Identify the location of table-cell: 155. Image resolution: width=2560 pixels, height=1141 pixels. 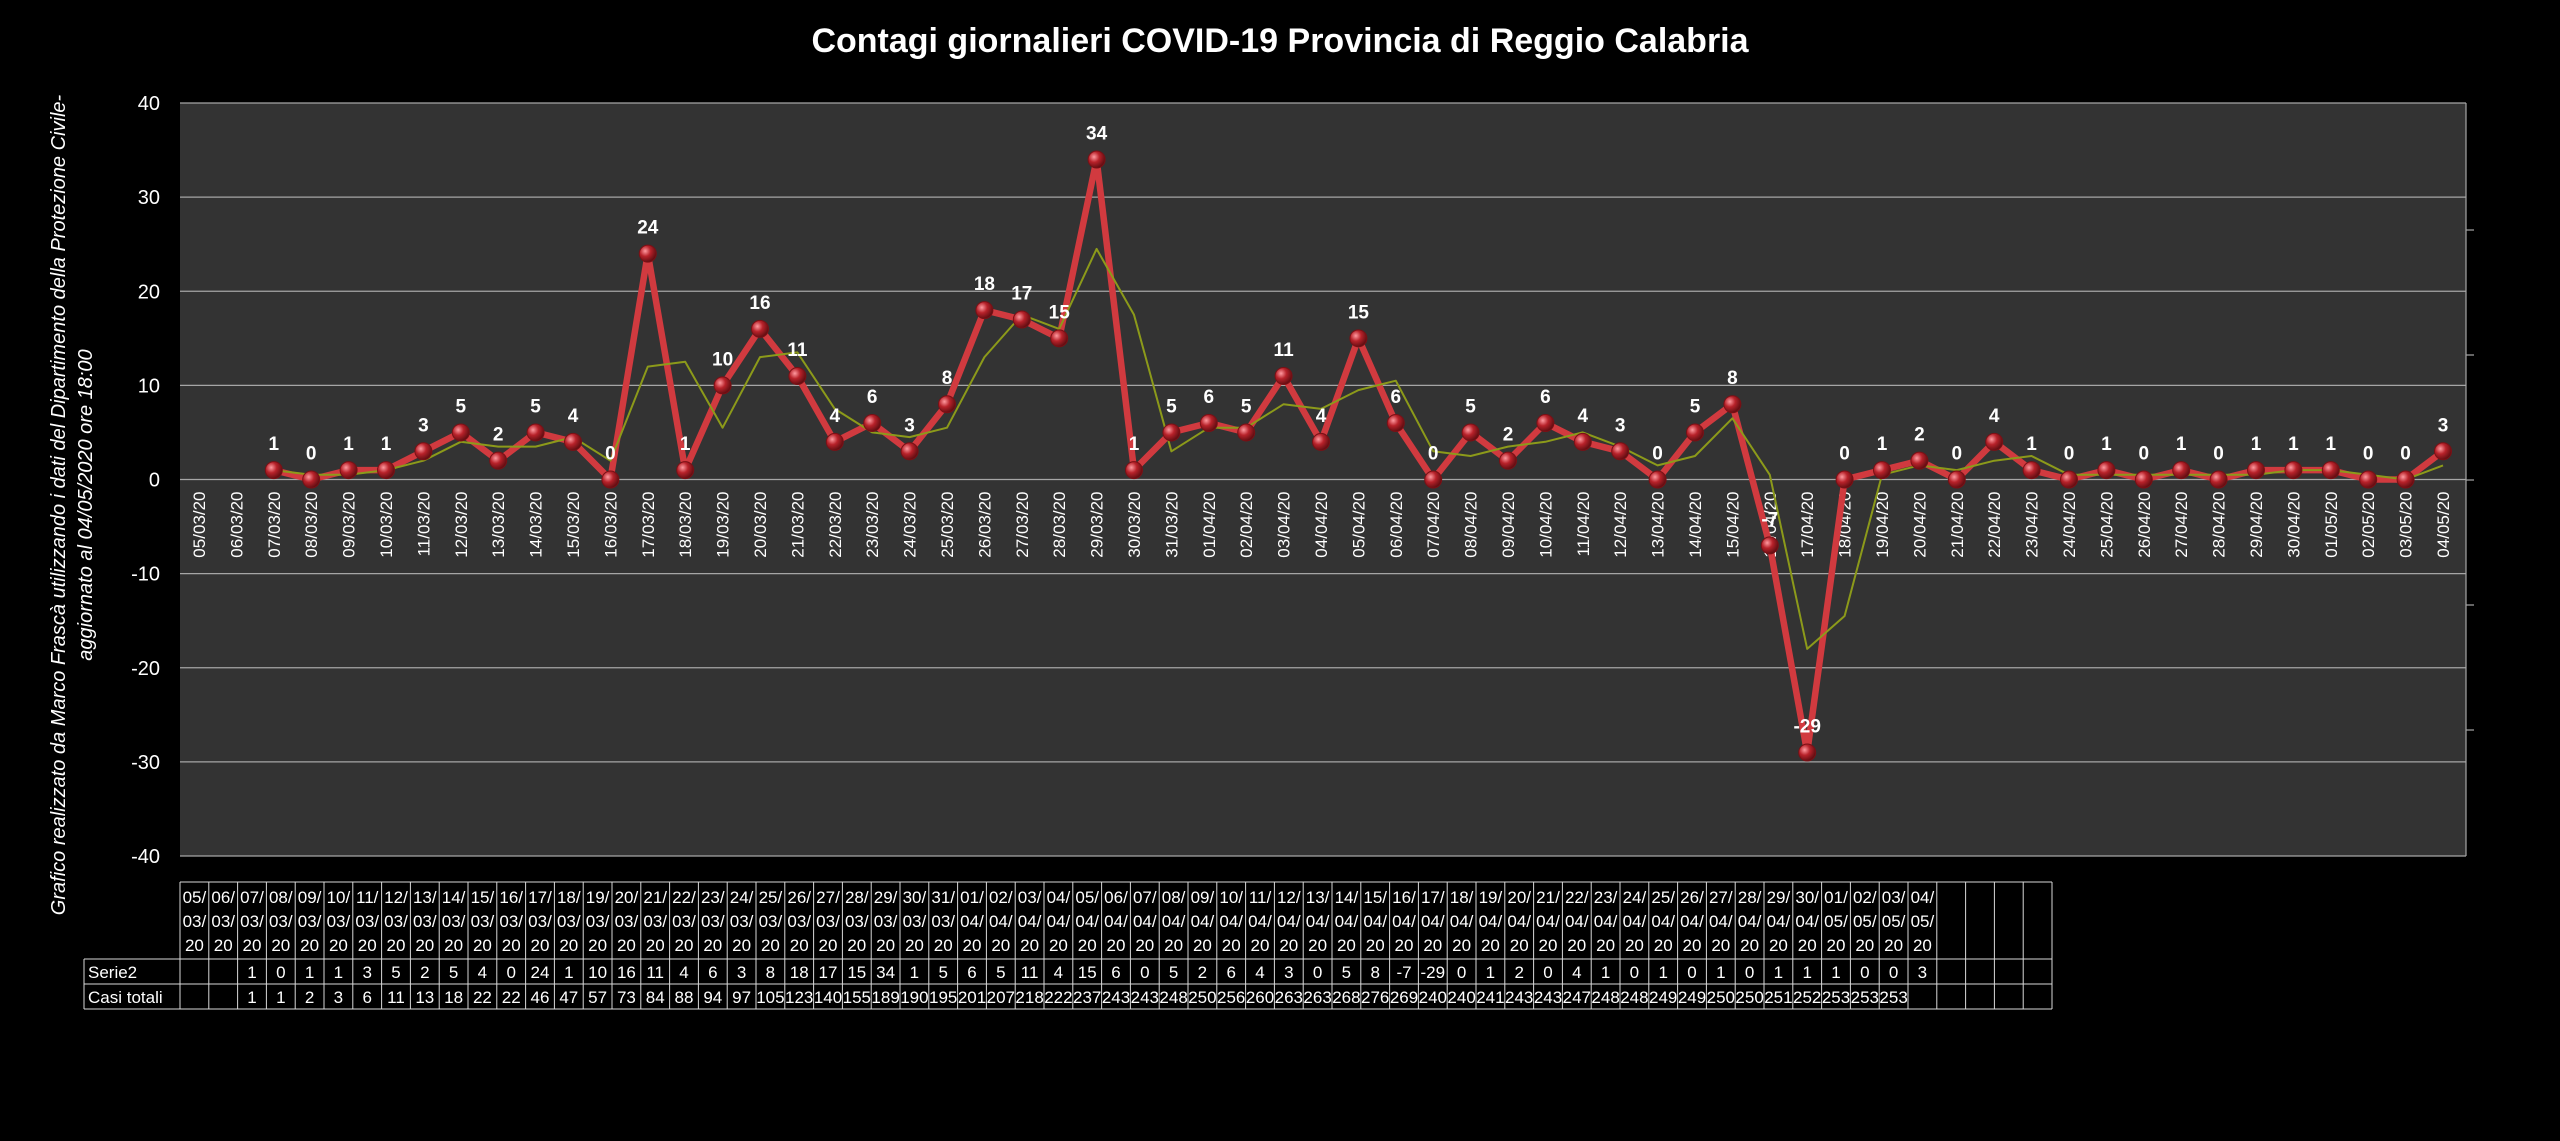
(857, 997).